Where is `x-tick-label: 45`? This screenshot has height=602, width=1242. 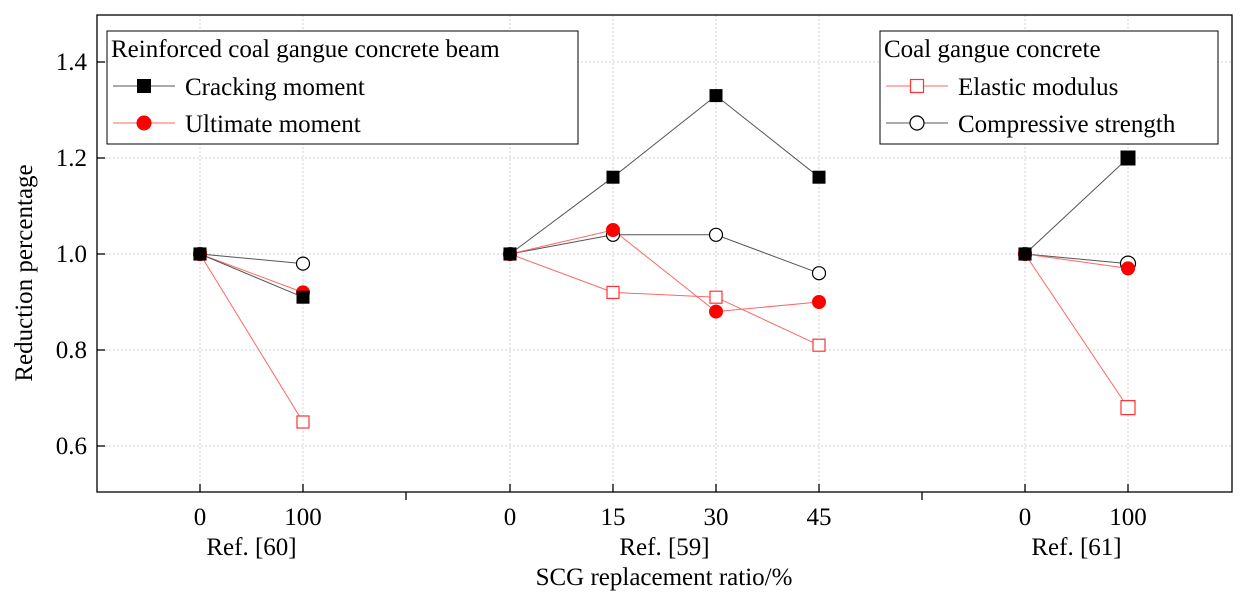 x-tick-label: 45 is located at coordinates (819, 517).